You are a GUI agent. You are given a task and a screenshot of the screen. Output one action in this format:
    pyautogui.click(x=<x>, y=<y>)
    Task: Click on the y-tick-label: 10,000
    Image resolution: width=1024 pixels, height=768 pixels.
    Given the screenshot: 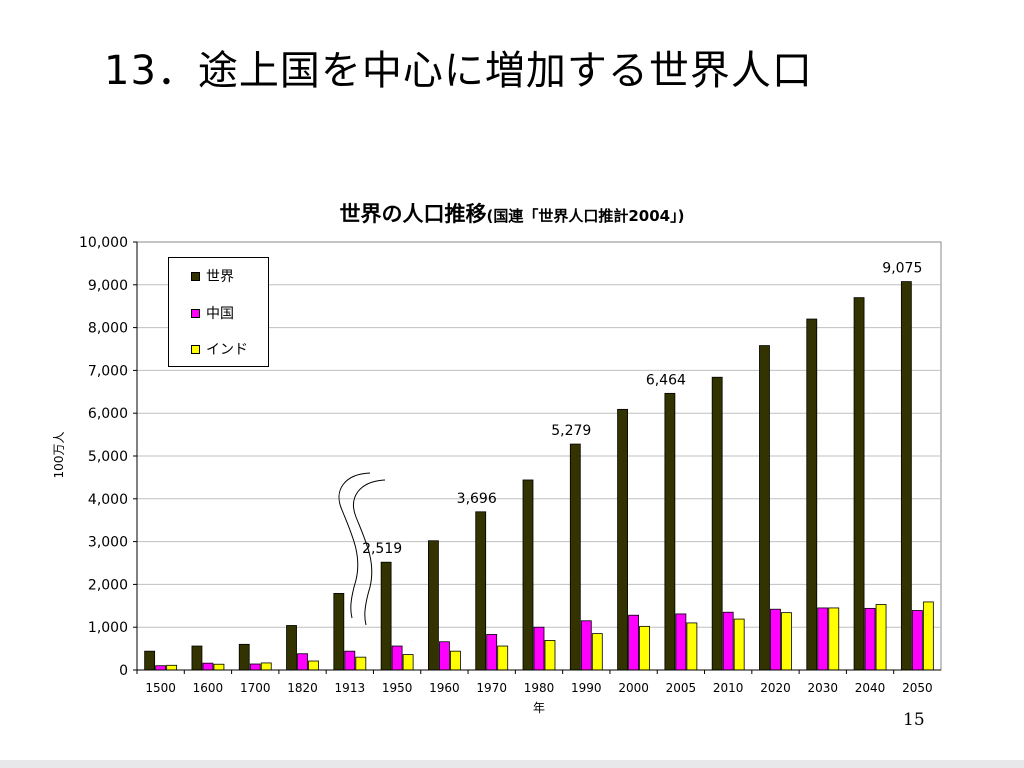 What is the action you would take?
    pyautogui.click(x=103, y=243)
    